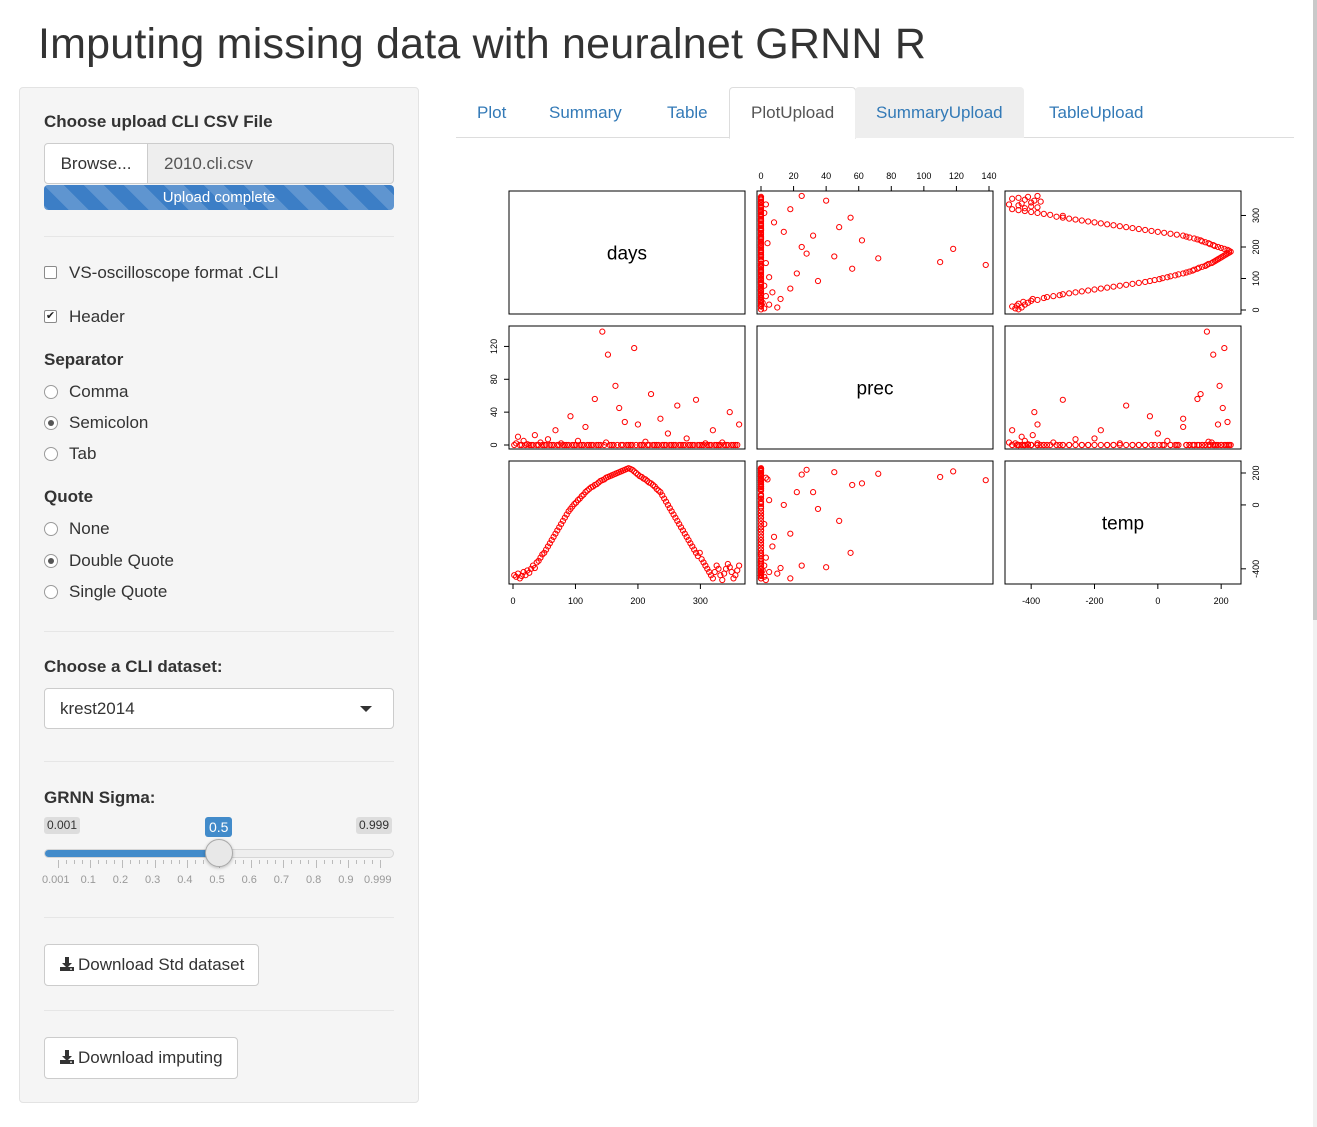 This screenshot has width=1317, height=1127. Describe the element at coordinates (132, 853) in the screenshot. I see `slider-fill` at that location.